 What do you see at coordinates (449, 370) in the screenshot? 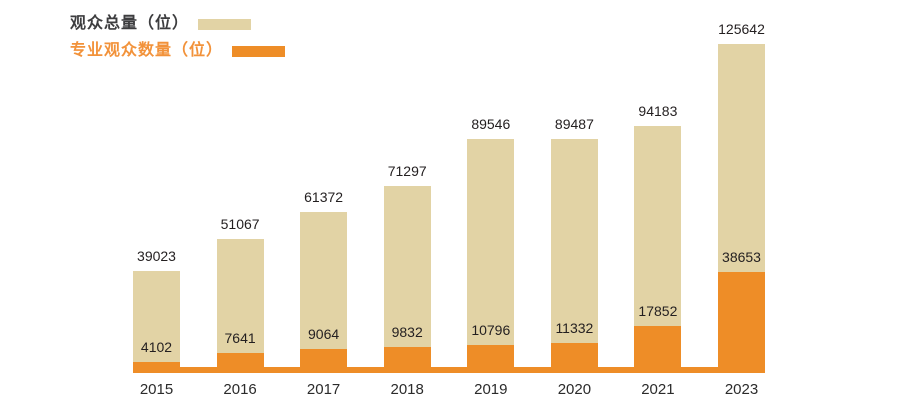
I see `baseline-strip` at bounding box center [449, 370].